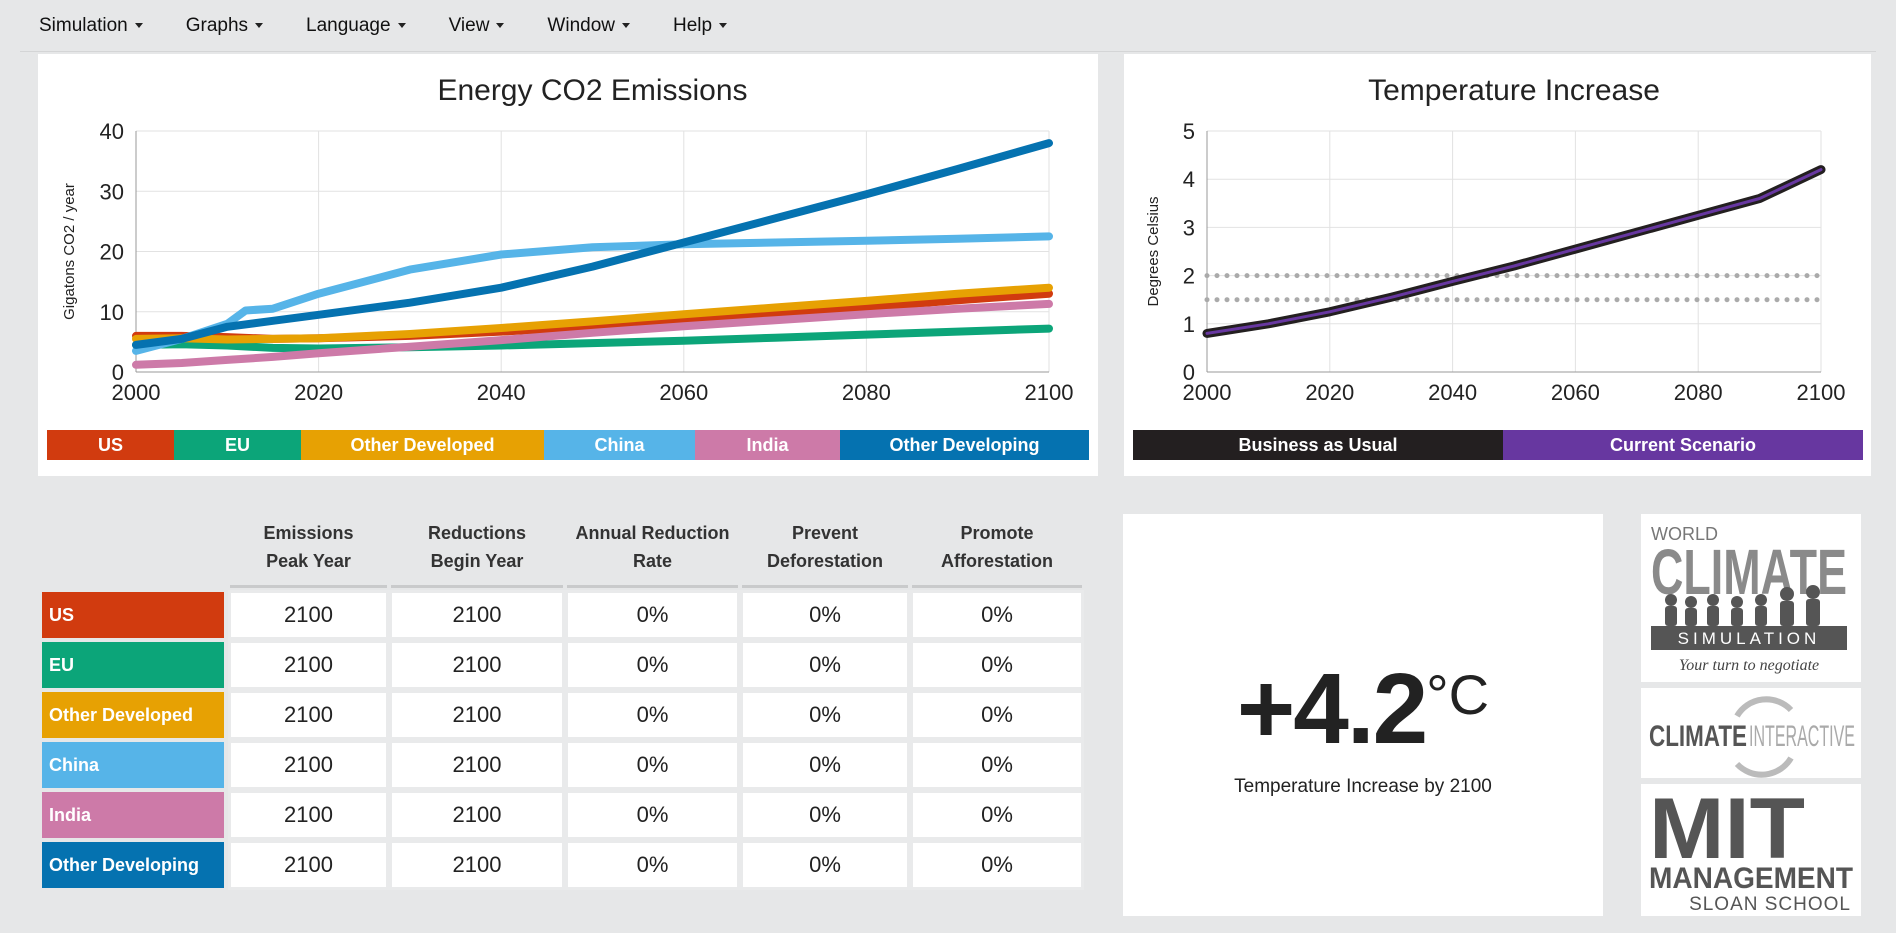 The width and height of the screenshot is (1896, 933). I want to click on menu-help: Help, so click(700, 25).